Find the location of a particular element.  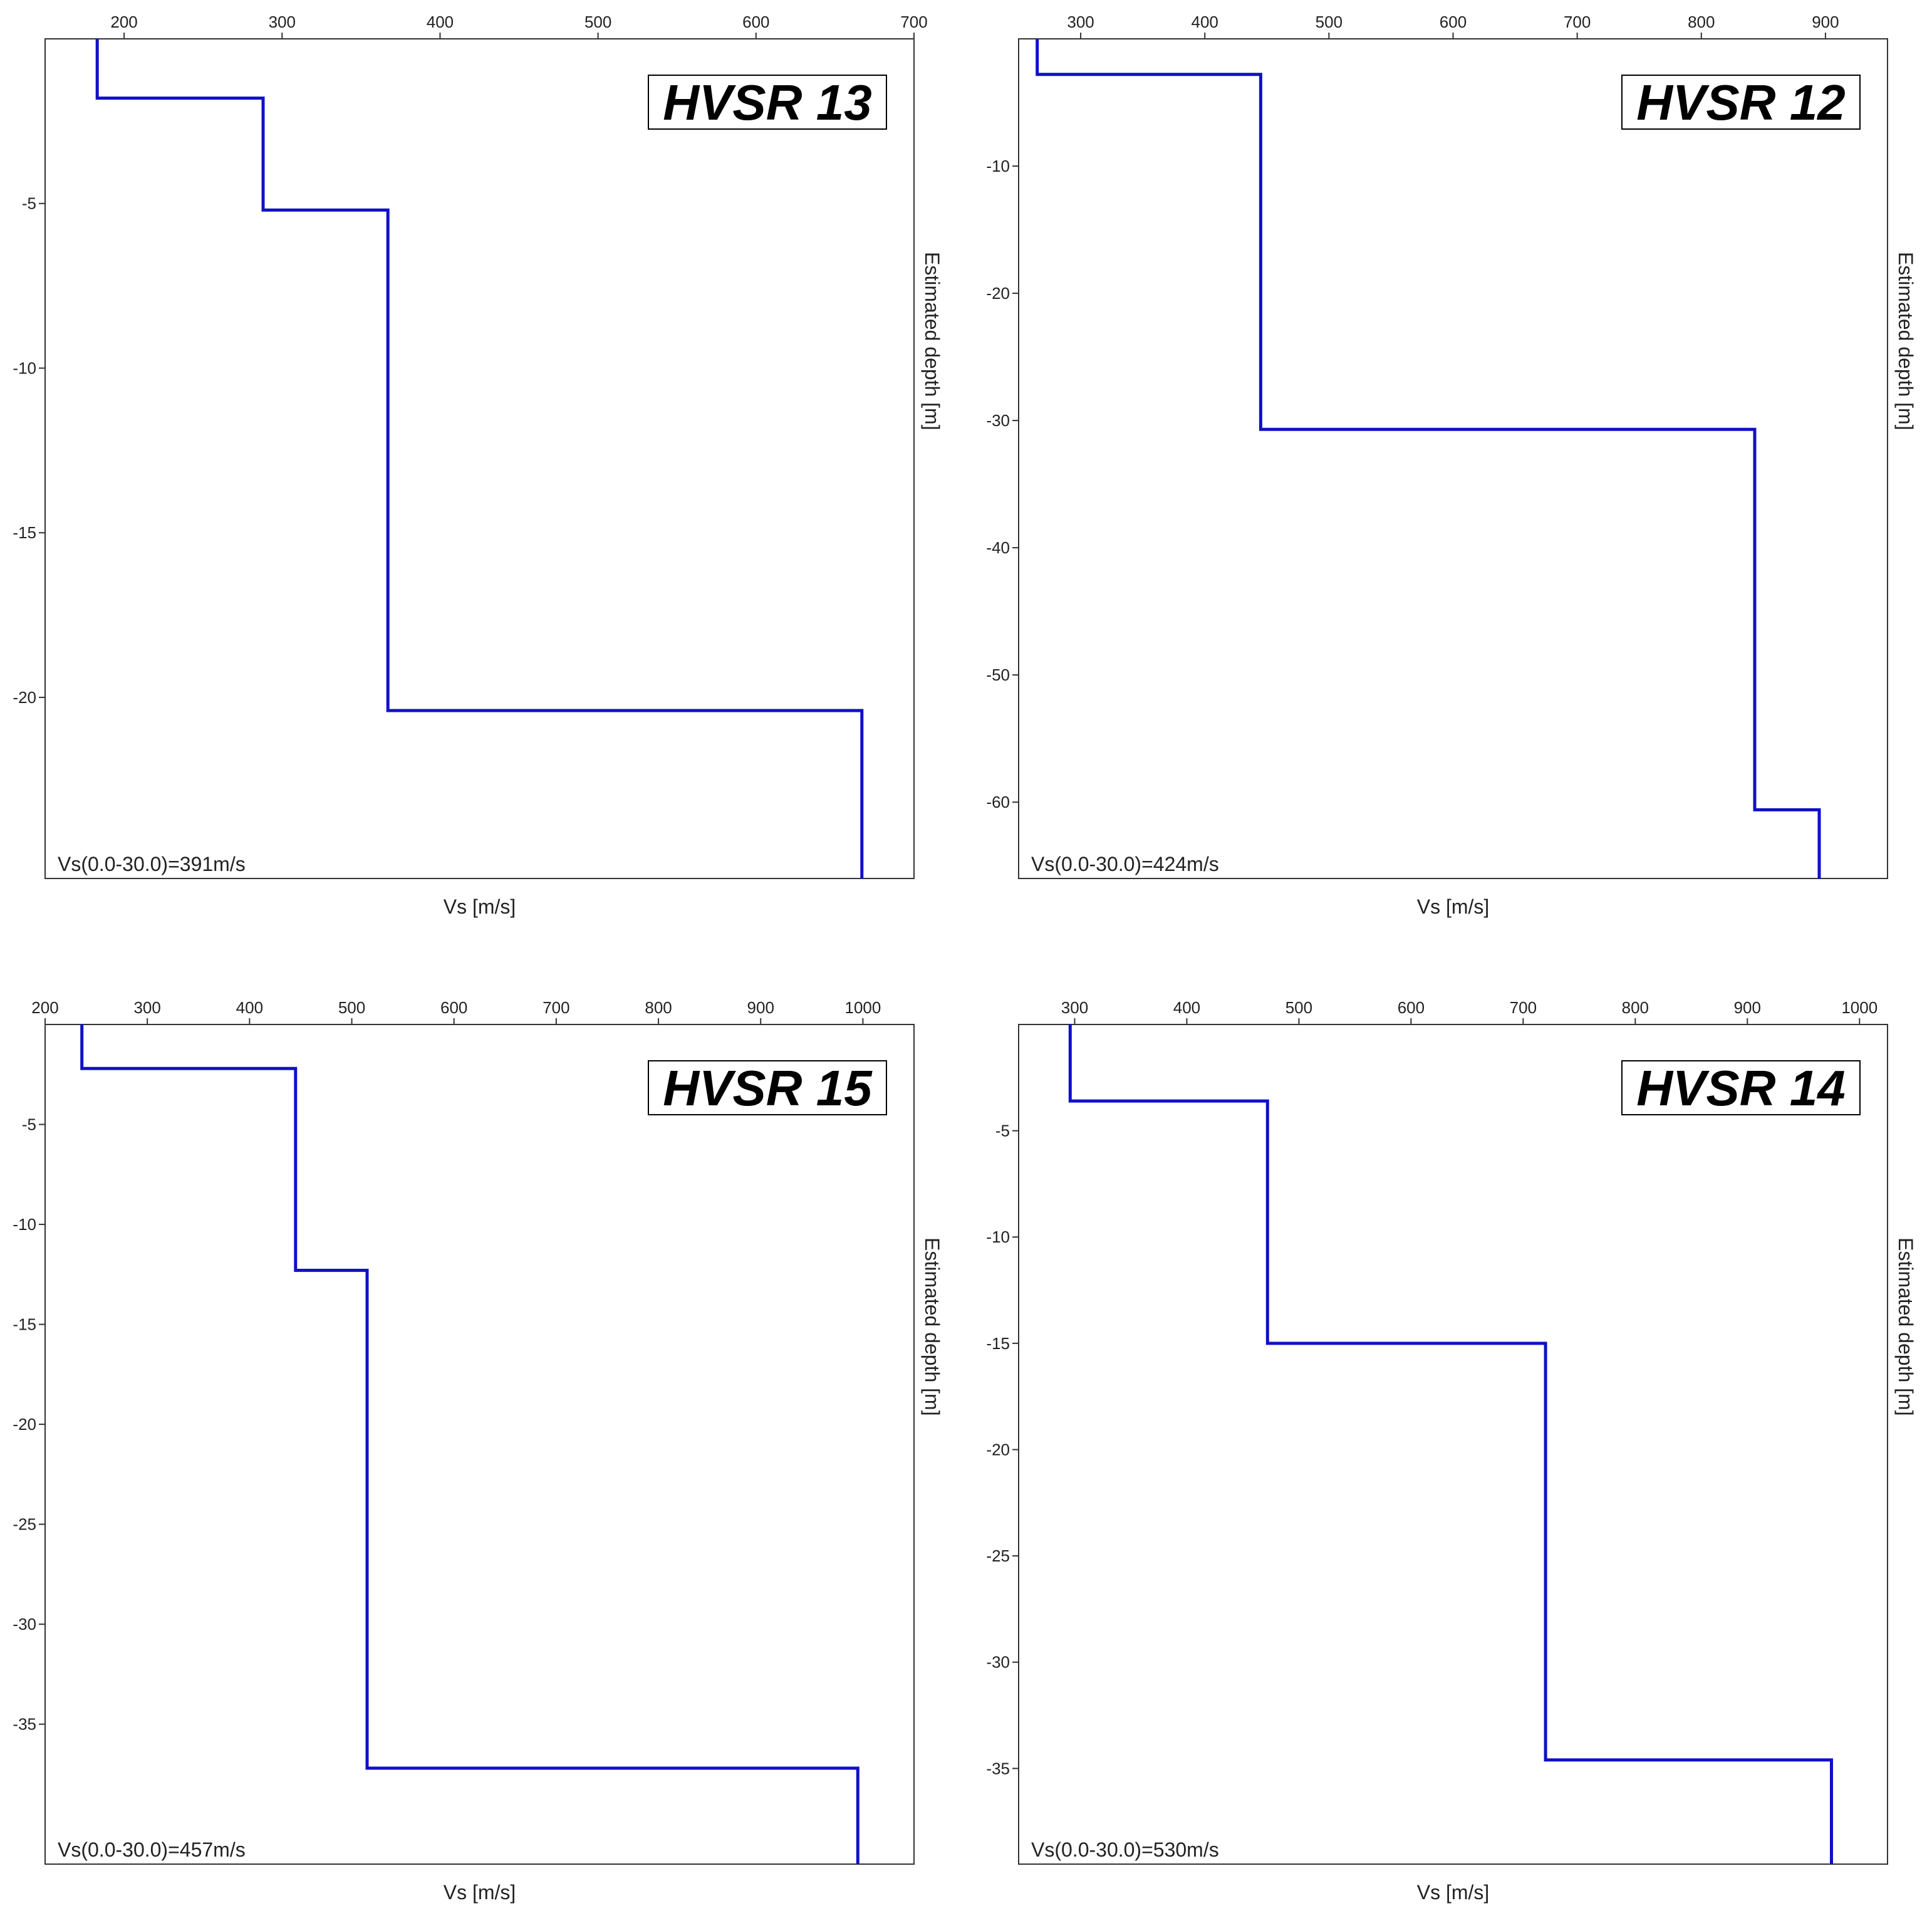

chart-title: HVSR 14 is located at coordinates (1740, 1088).